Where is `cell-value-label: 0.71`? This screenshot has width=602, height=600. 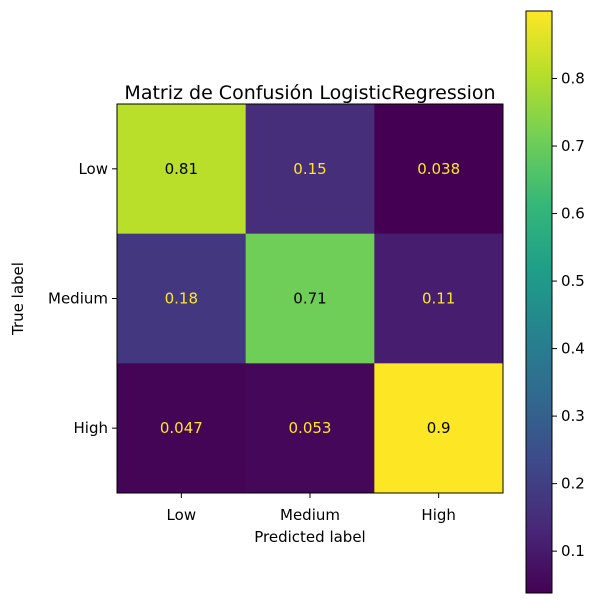
cell-value-label: 0.71 is located at coordinates (309, 299).